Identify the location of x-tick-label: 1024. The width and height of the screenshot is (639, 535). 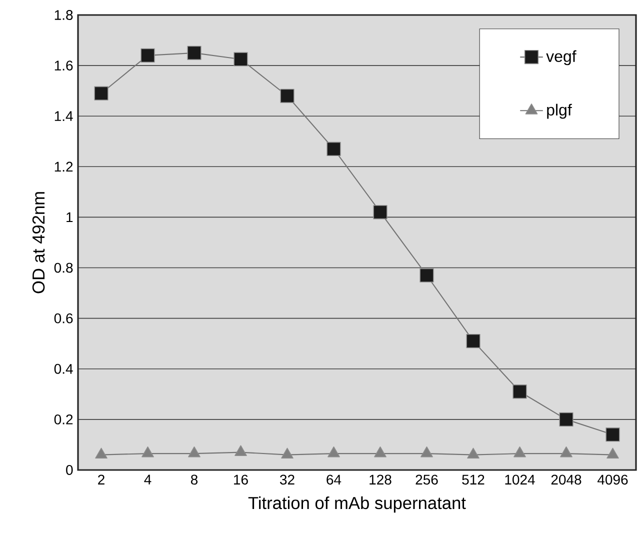
(520, 479).